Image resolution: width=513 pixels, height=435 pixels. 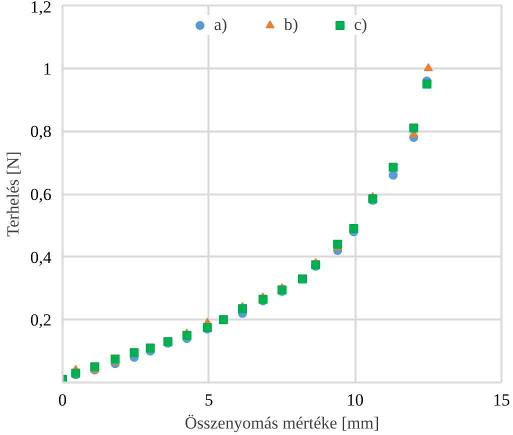 I want to click on y-axis-title: Terhelés [N], so click(x=12, y=194).